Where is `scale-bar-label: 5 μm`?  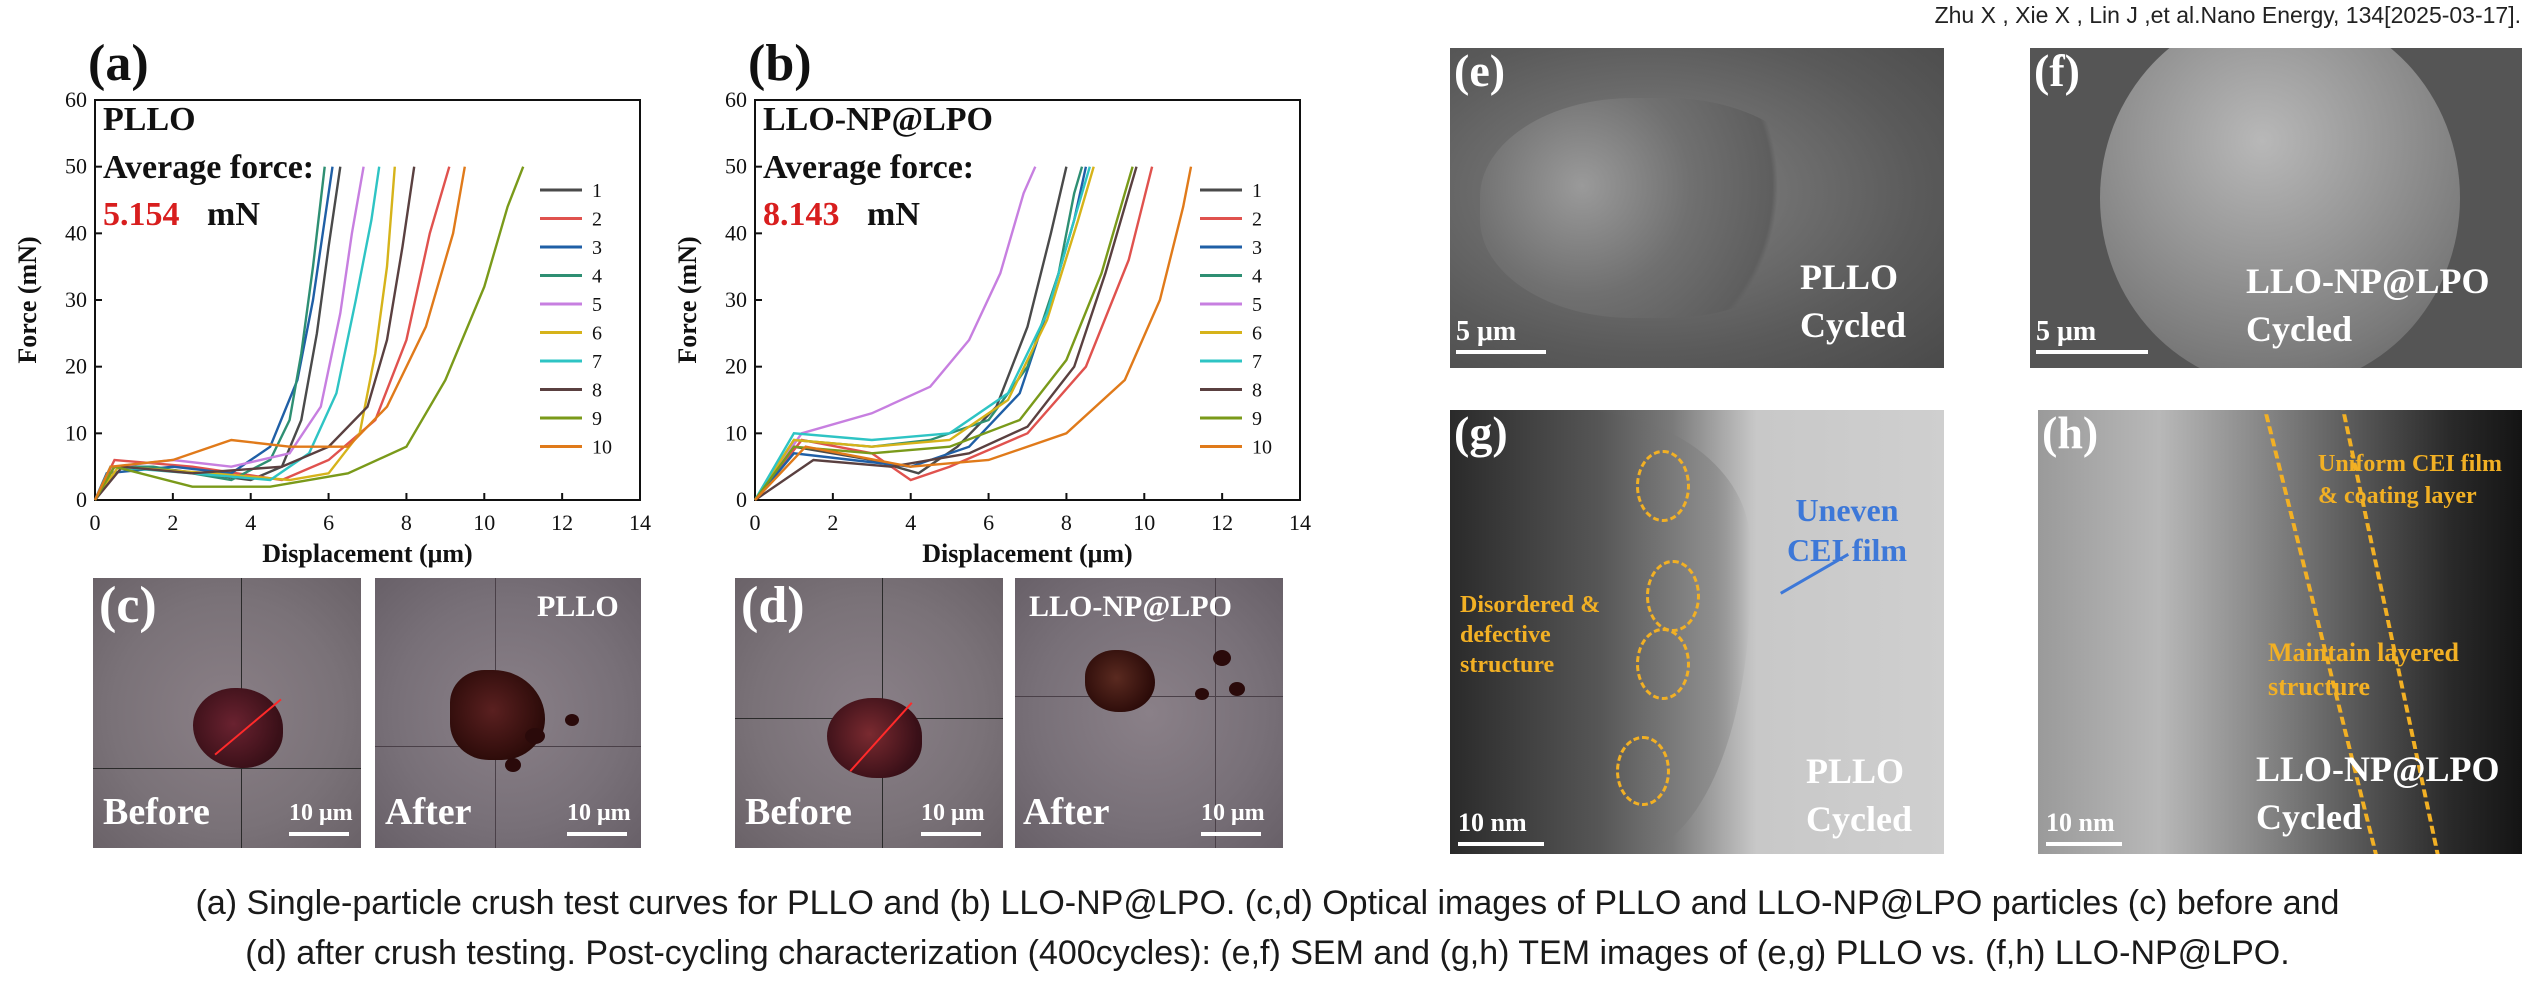 scale-bar-label: 5 μm is located at coordinates (1486, 331).